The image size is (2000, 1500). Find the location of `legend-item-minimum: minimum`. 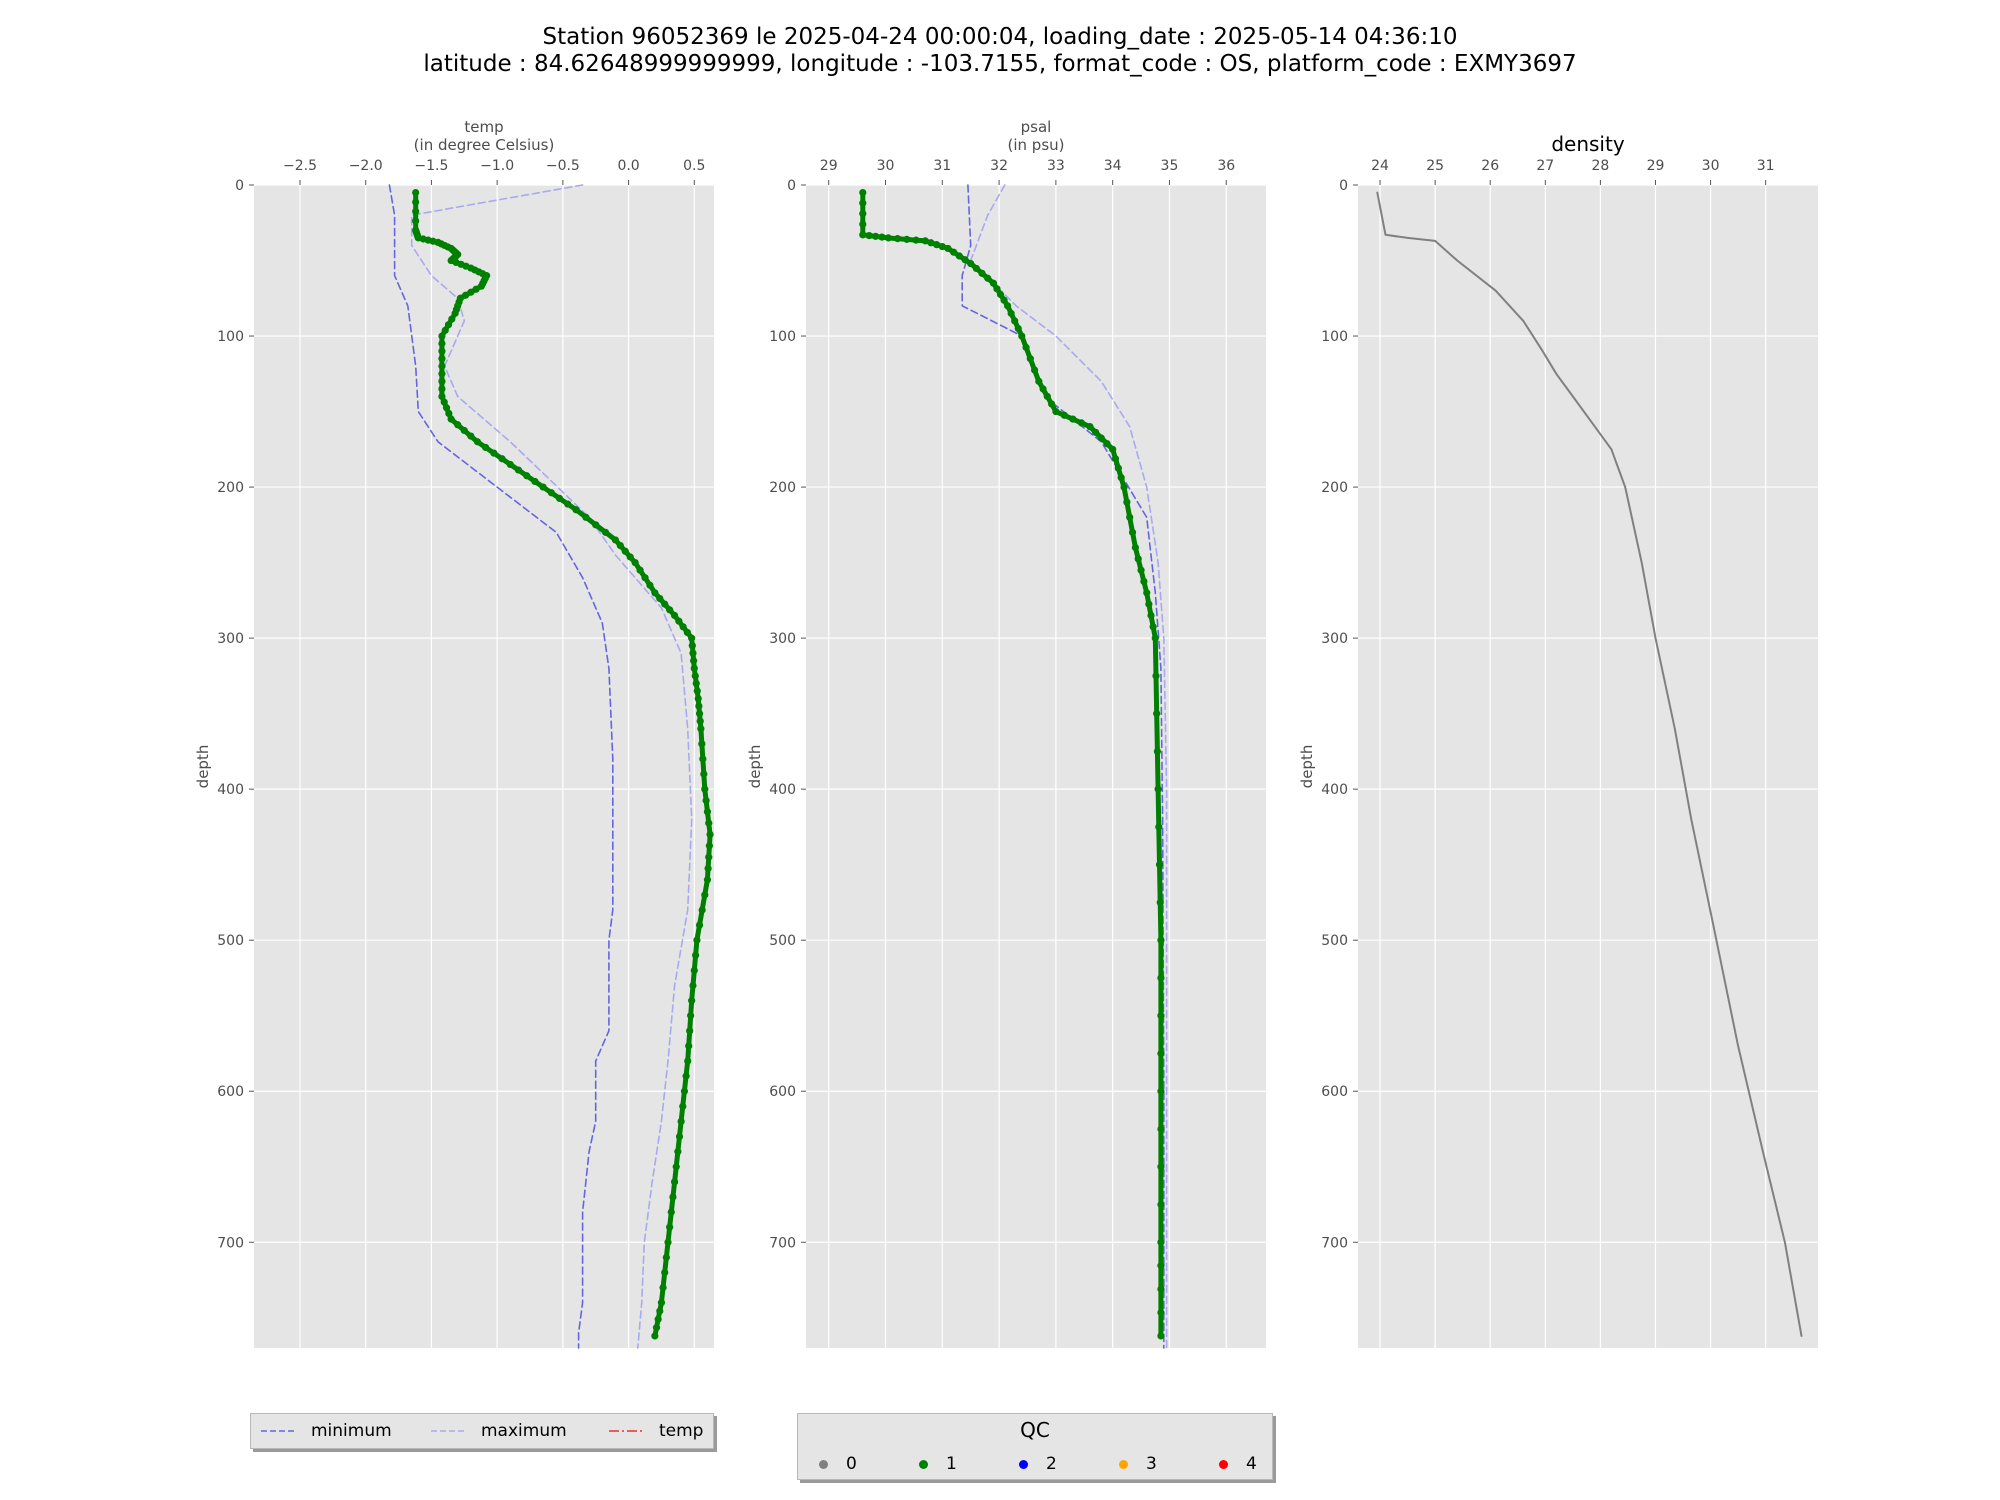

legend-item-minimum: minimum is located at coordinates (325, 1431).